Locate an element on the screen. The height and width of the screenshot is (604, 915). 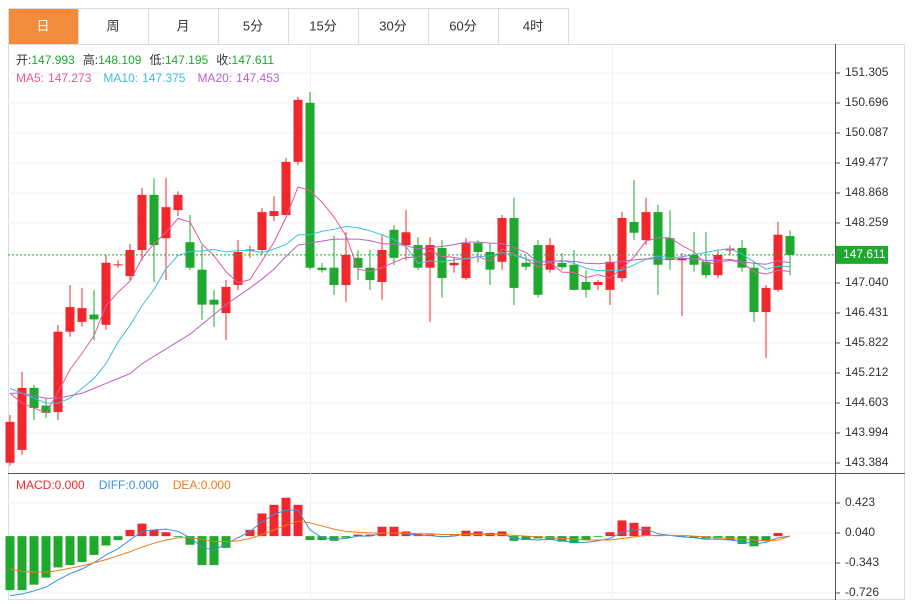
legend-value: 147.453 is located at coordinates (258, 78).